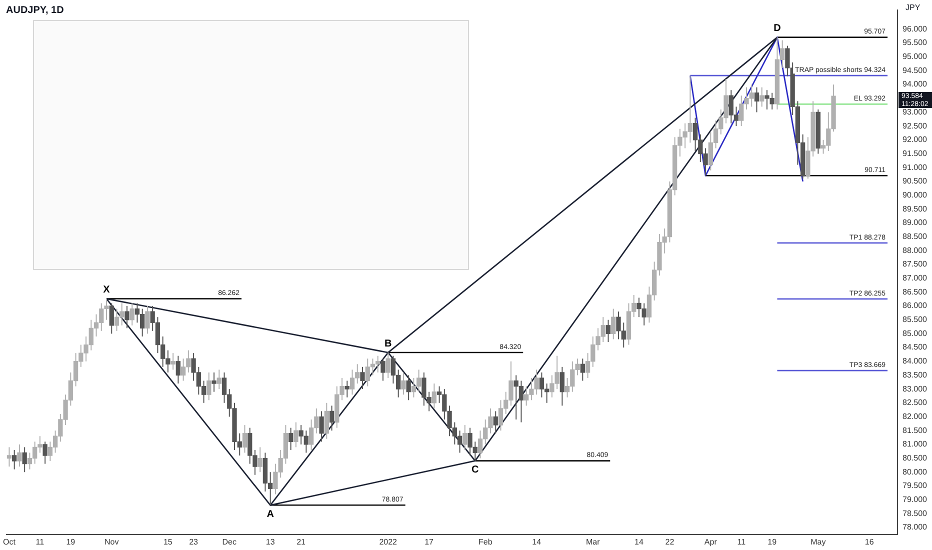 The width and height of the screenshot is (932, 550). Describe the element at coordinates (9, 541) in the screenshot. I see `x-tick-label: Oct` at that location.